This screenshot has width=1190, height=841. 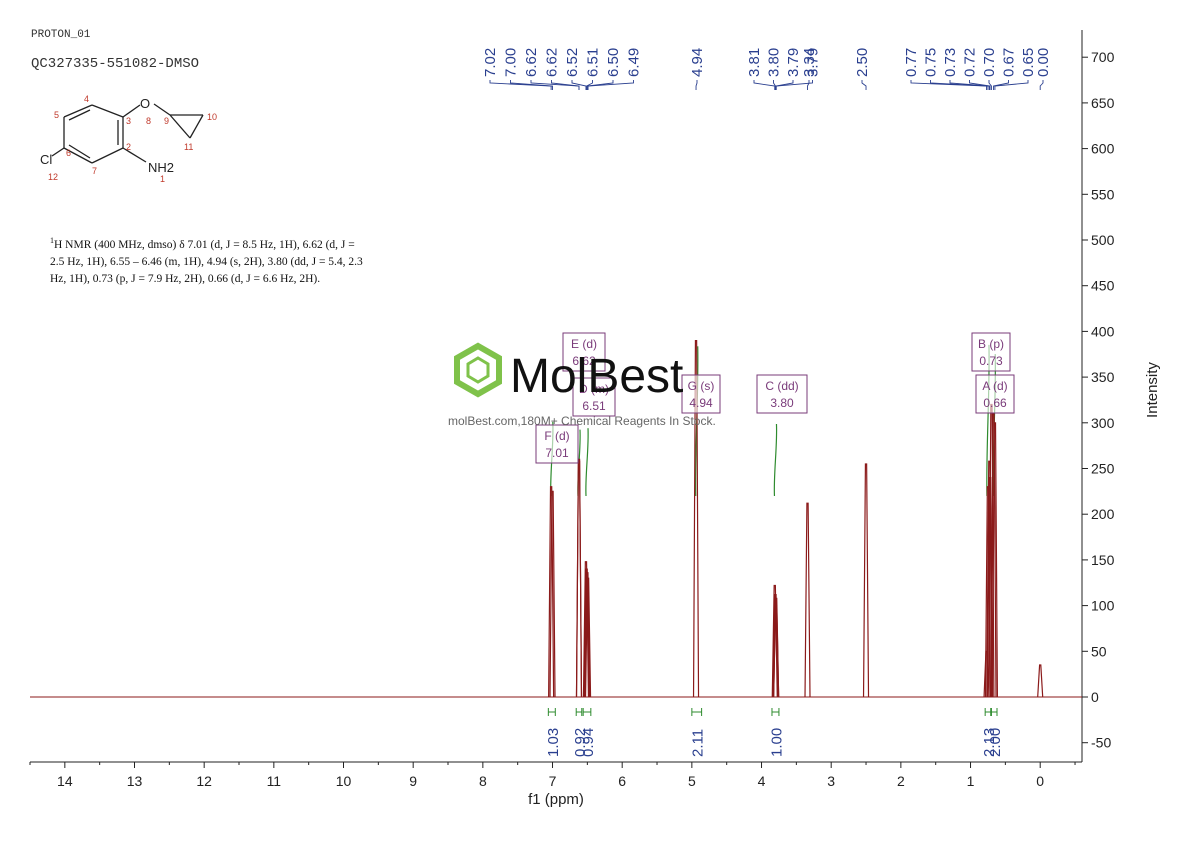 What do you see at coordinates (588, 742) in the screenshot?
I see `integral-value: 0.94` at bounding box center [588, 742].